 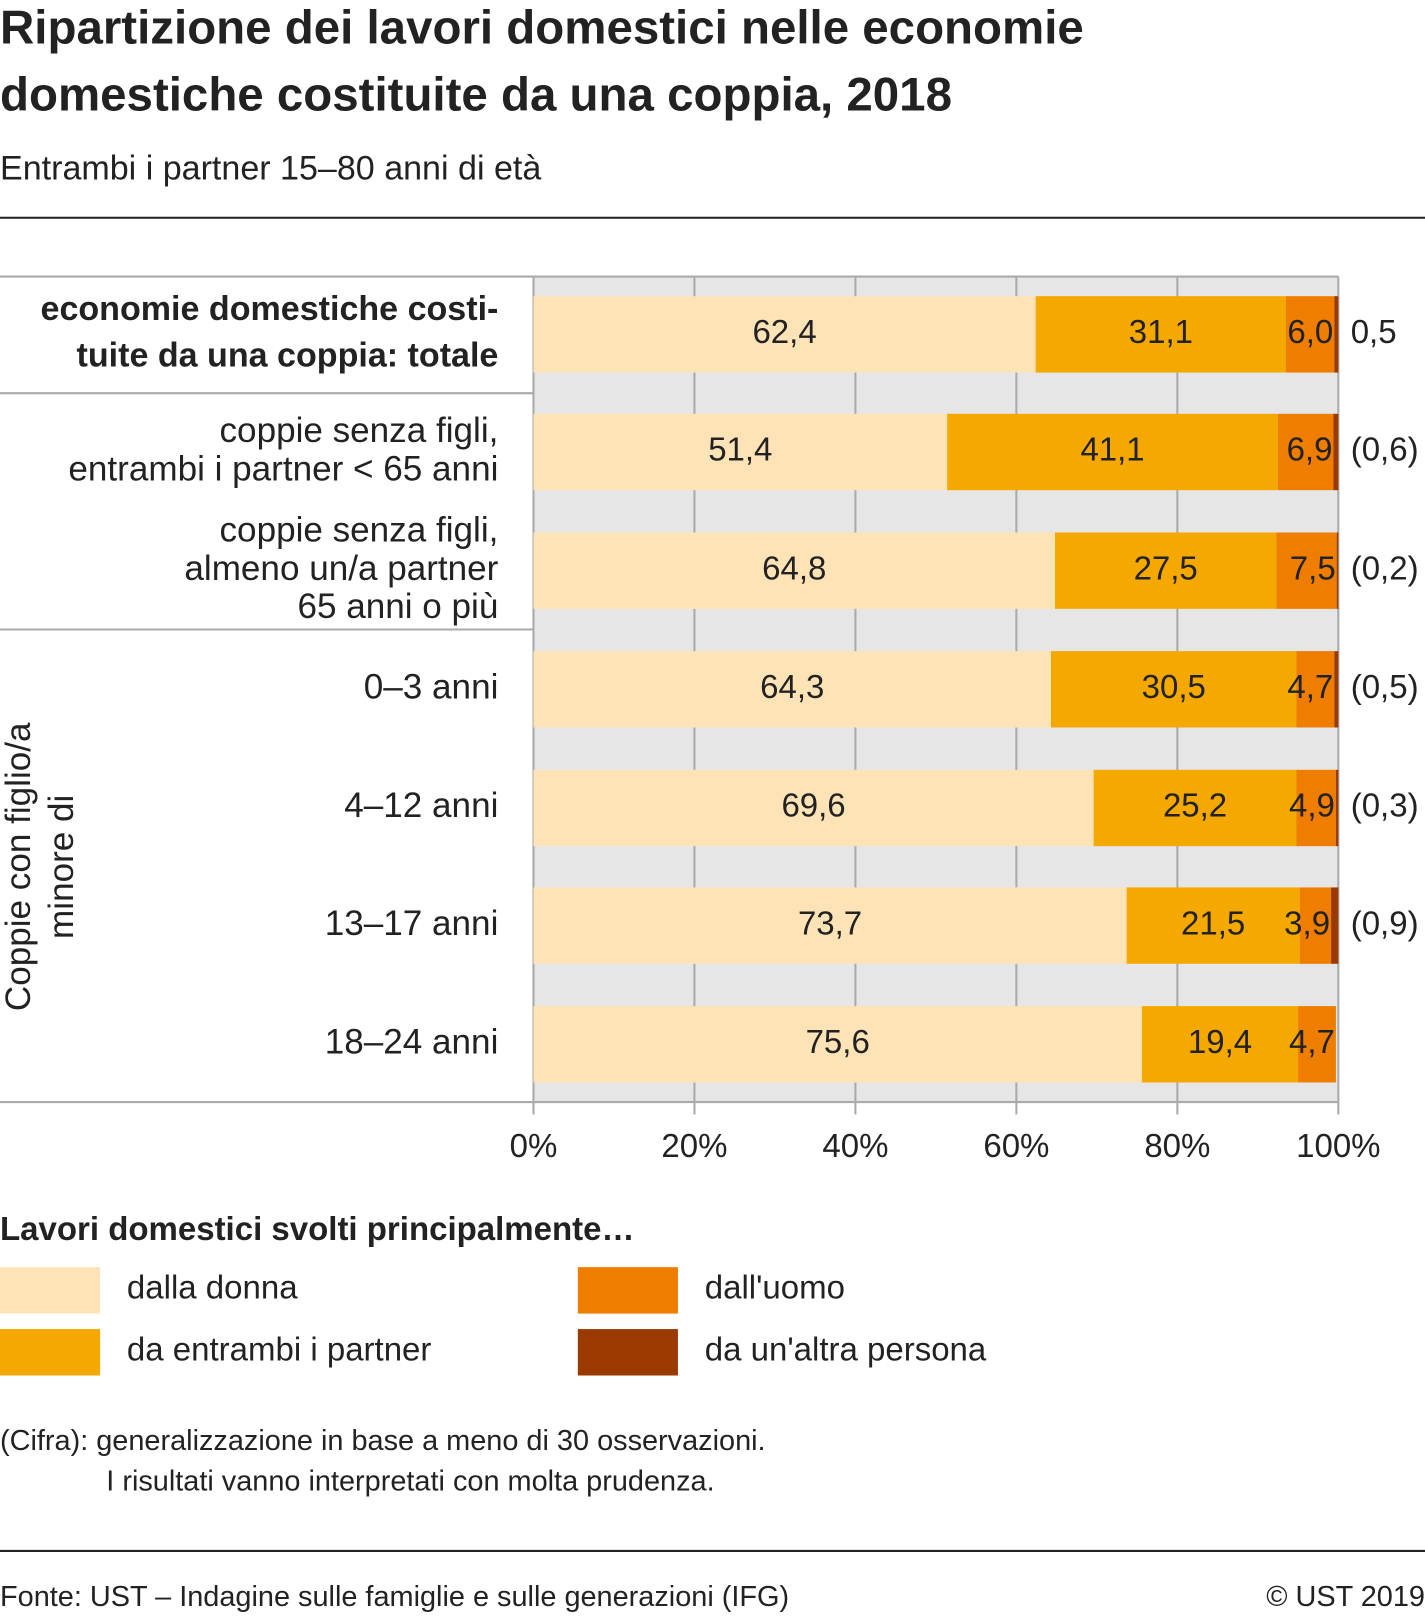 I want to click on data-label: 64,3, so click(x=792, y=686).